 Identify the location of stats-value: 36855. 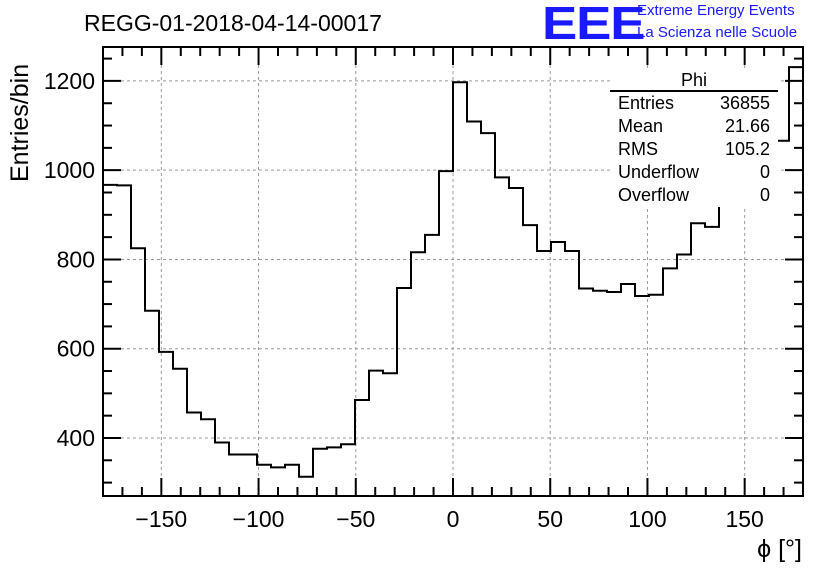
(744, 103).